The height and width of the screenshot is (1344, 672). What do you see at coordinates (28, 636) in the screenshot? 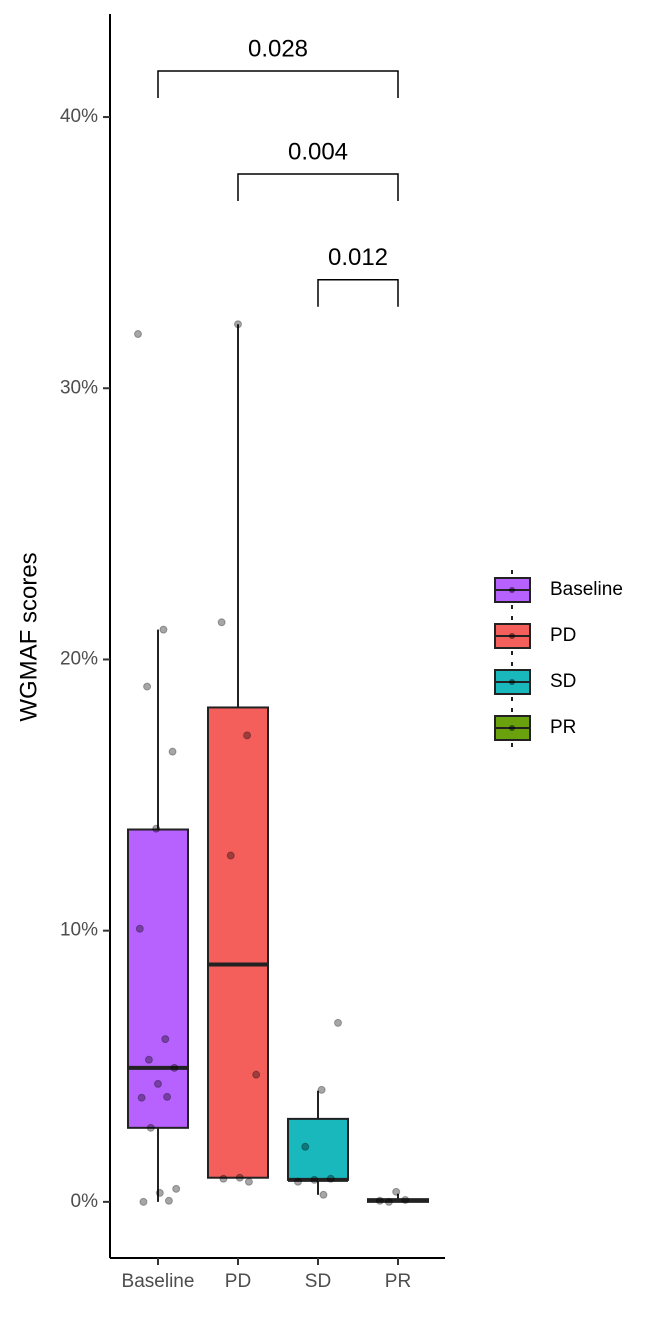
I see `y-axis-label: WGMAF scores` at bounding box center [28, 636].